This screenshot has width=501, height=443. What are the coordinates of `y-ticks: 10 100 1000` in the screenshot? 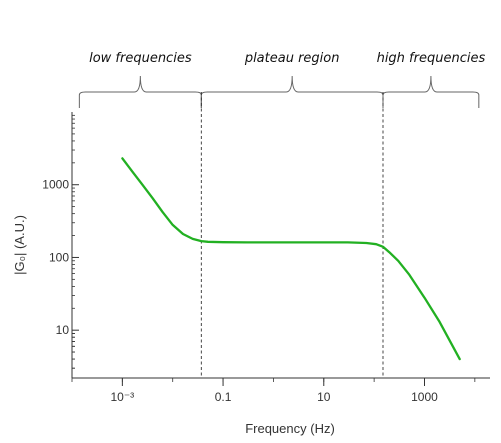 It's located at (60, 241).